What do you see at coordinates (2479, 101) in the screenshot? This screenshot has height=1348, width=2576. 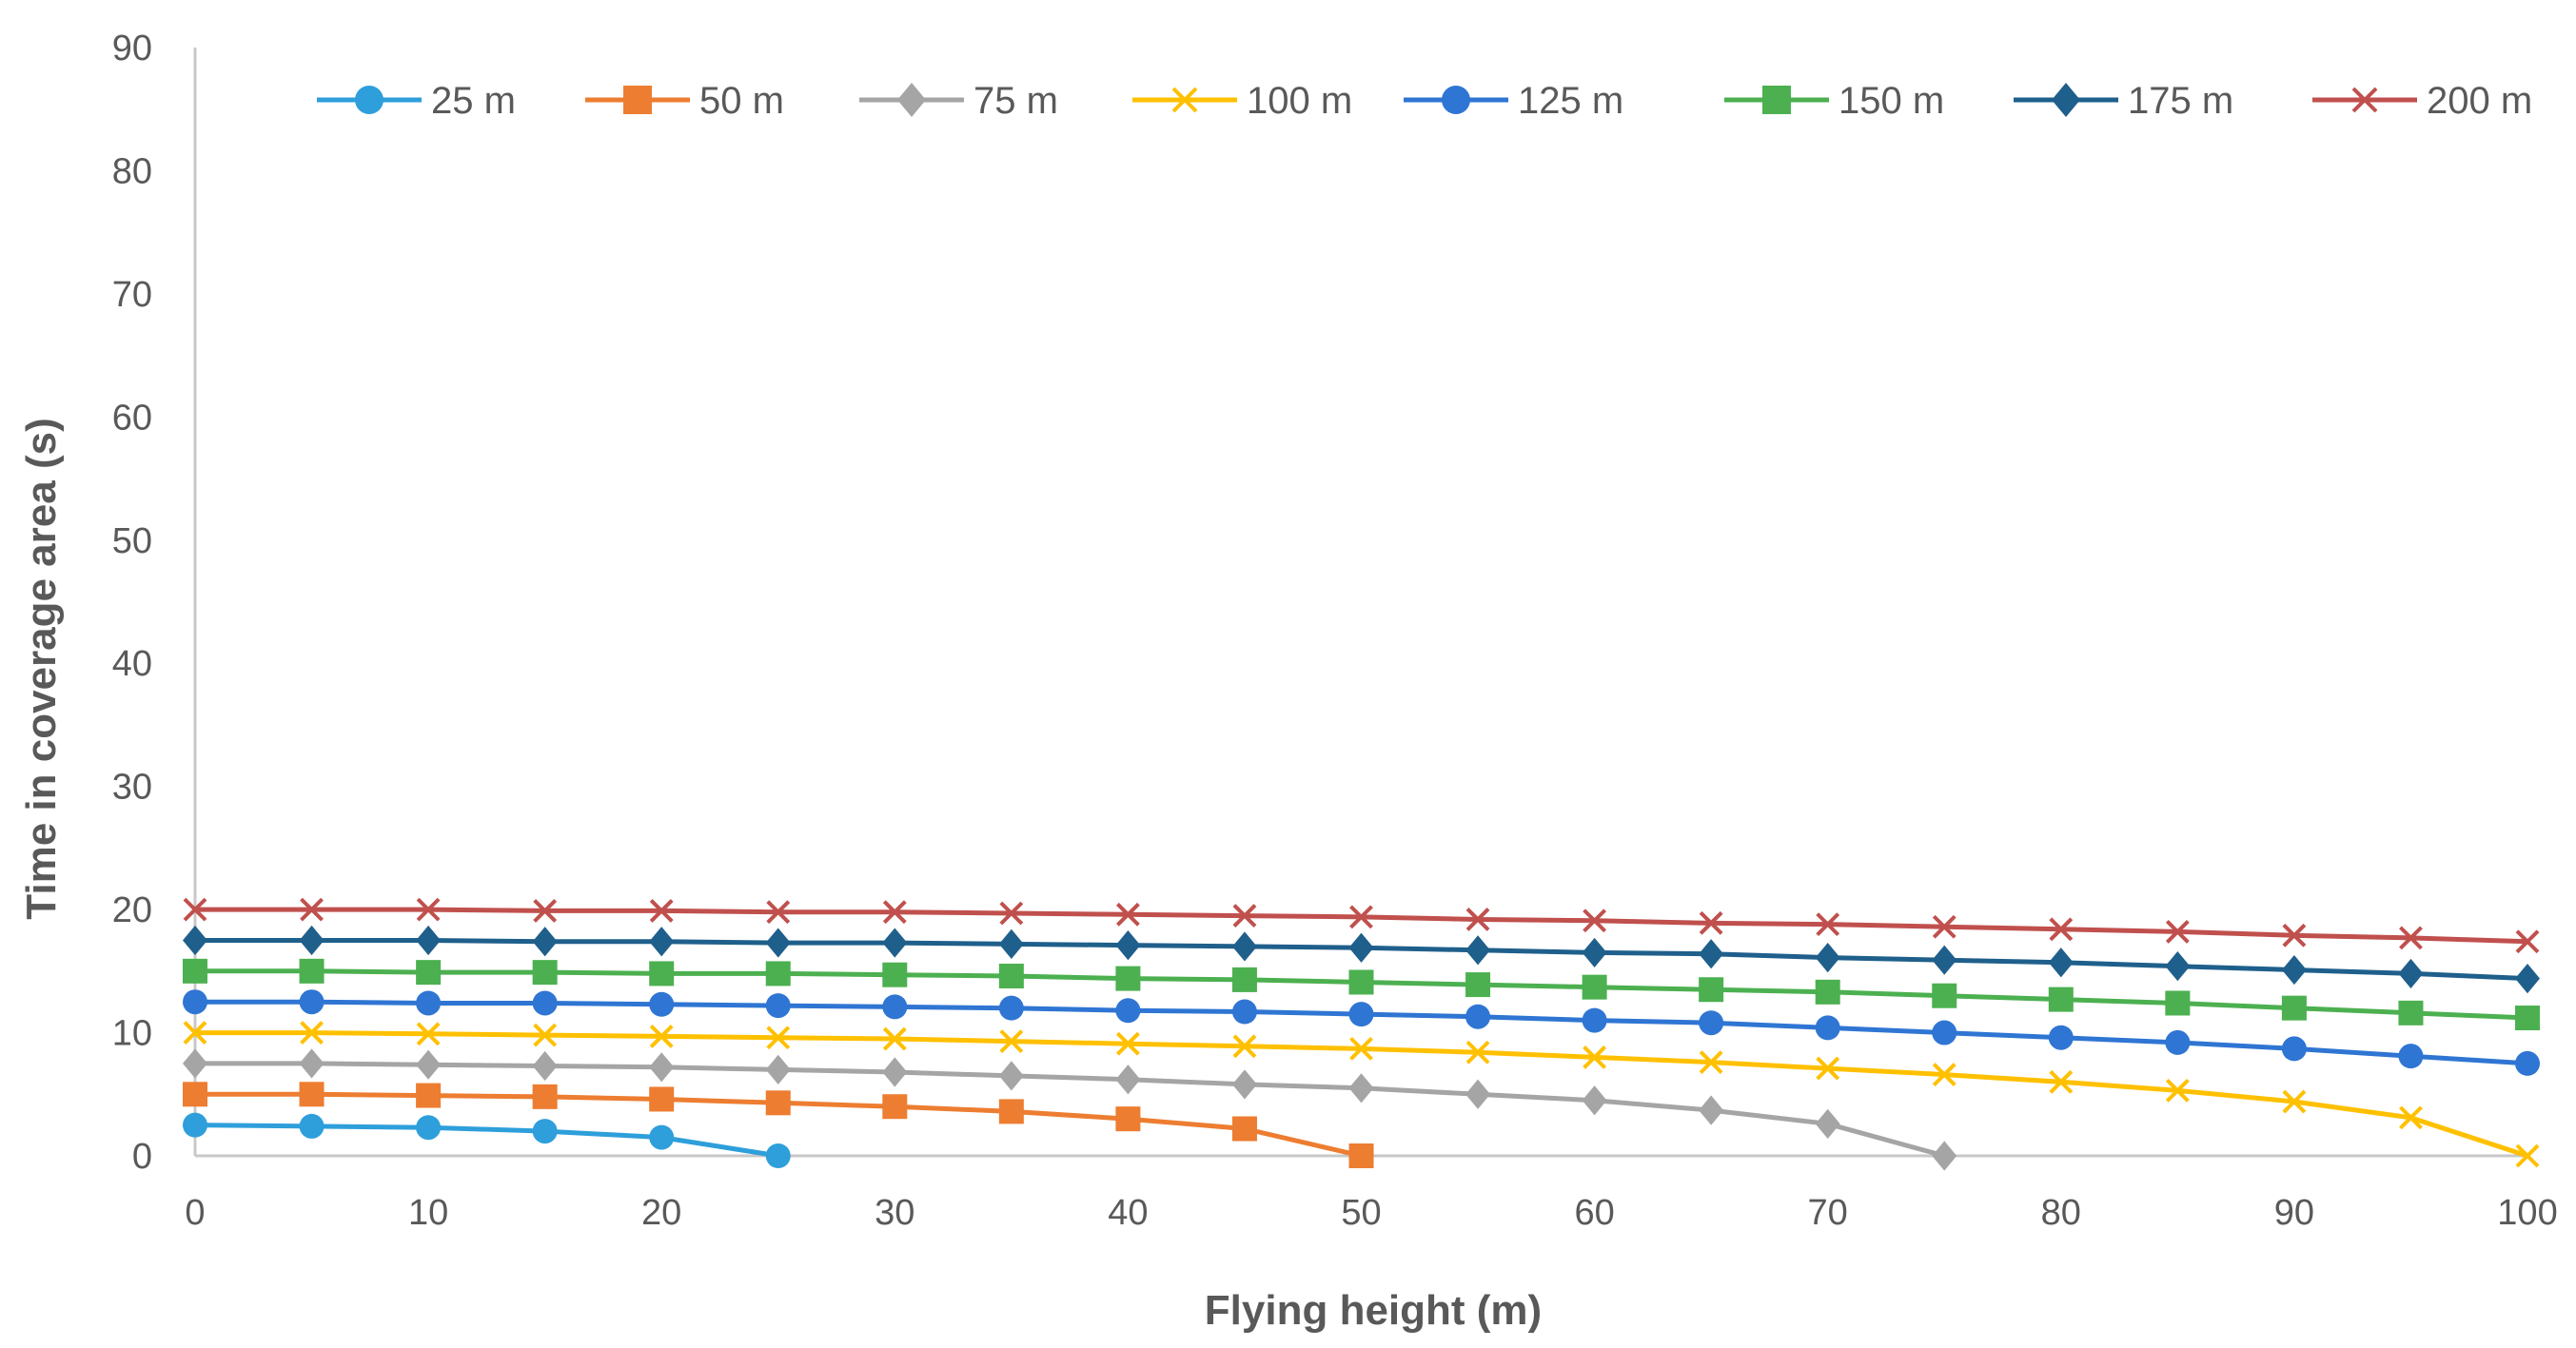 I see `legend-label: 200 m` at bounding box center [2479, 101].